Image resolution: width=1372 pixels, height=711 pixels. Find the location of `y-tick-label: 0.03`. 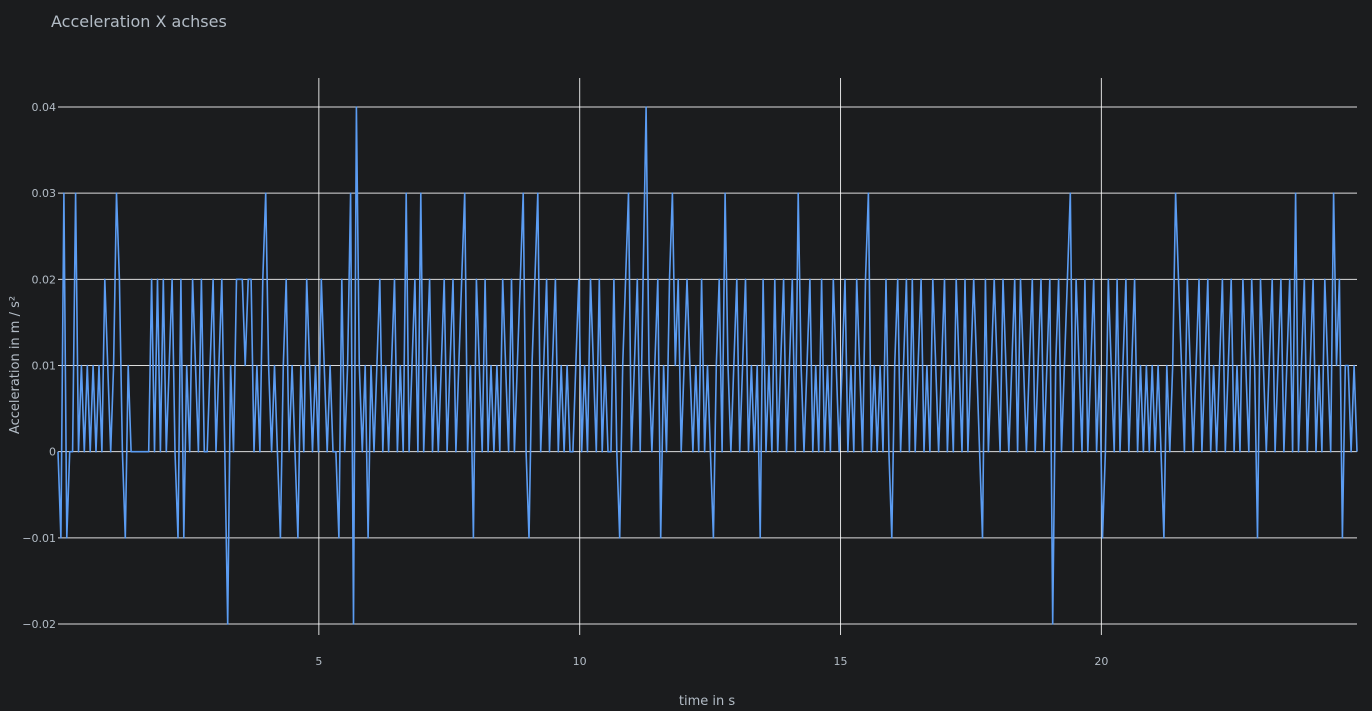

y-tick-label: 0.03 is located at coordinates (44, 193).